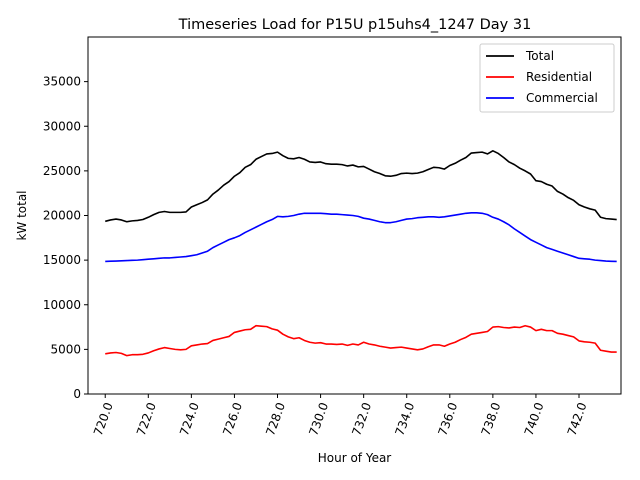 This screenshot has width=640, height=480. What do you see at coordinates (62, 171) in the screenshot?
I see `y-tick-label: 25000` at bounding box center [62, 171].